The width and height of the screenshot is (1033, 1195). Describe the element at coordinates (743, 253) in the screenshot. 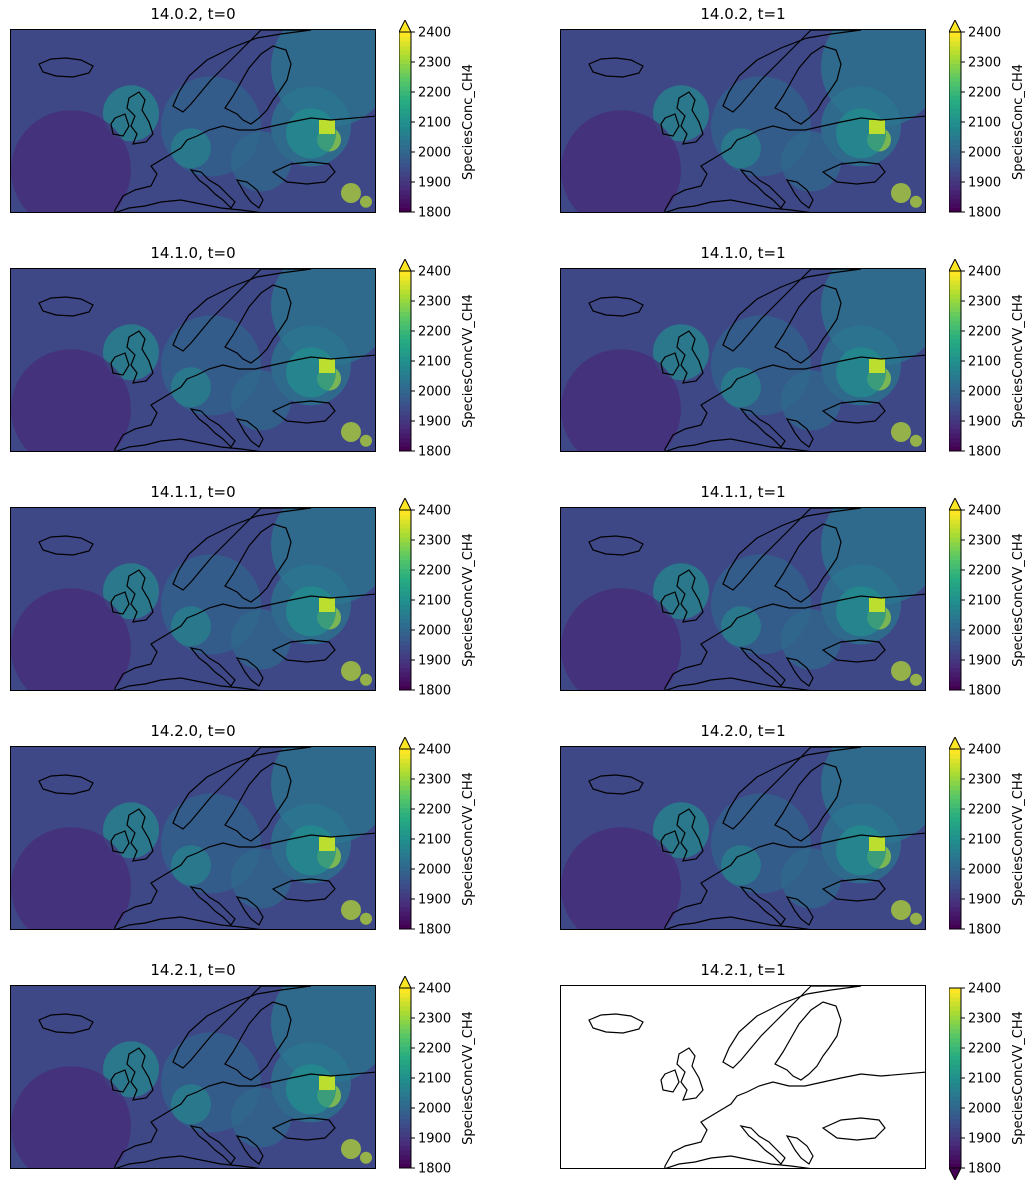

I see `panel-title: 14.1.0, t=1` at that location.